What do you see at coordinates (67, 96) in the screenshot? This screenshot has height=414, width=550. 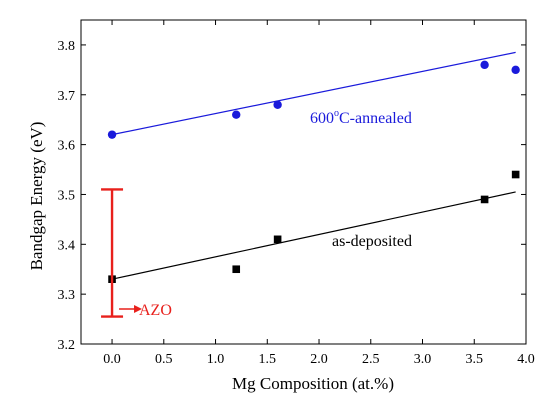 I see `y-tick-label: 3.7` at bounding box center [67, 96].